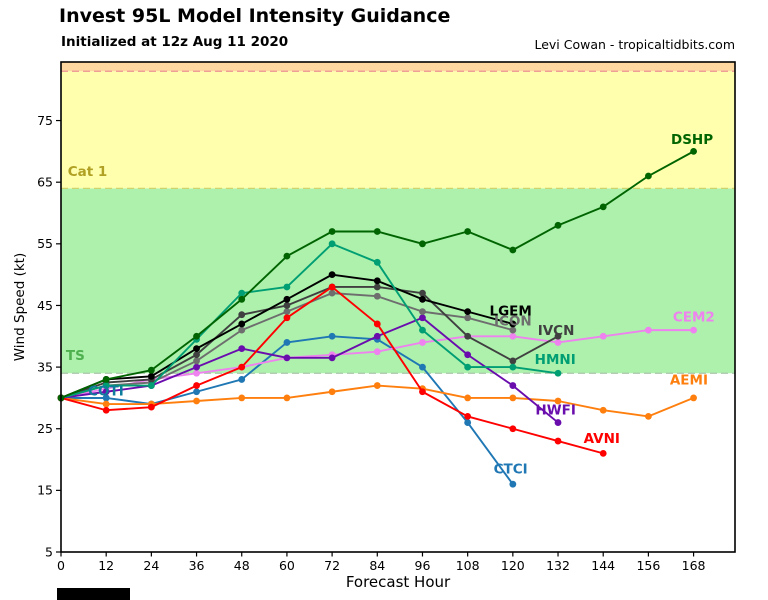 This screenshot has height=600, width=768. What do you see at coordinates (49, 551) in the screenshot?
I see `y-tick-label: 5` at bounding box center [49, 551].